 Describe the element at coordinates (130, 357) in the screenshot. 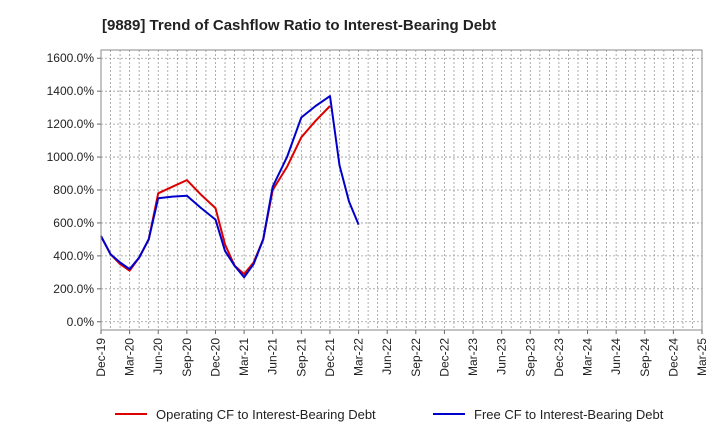

I see `x-tick-label: Mar-20` at that location.